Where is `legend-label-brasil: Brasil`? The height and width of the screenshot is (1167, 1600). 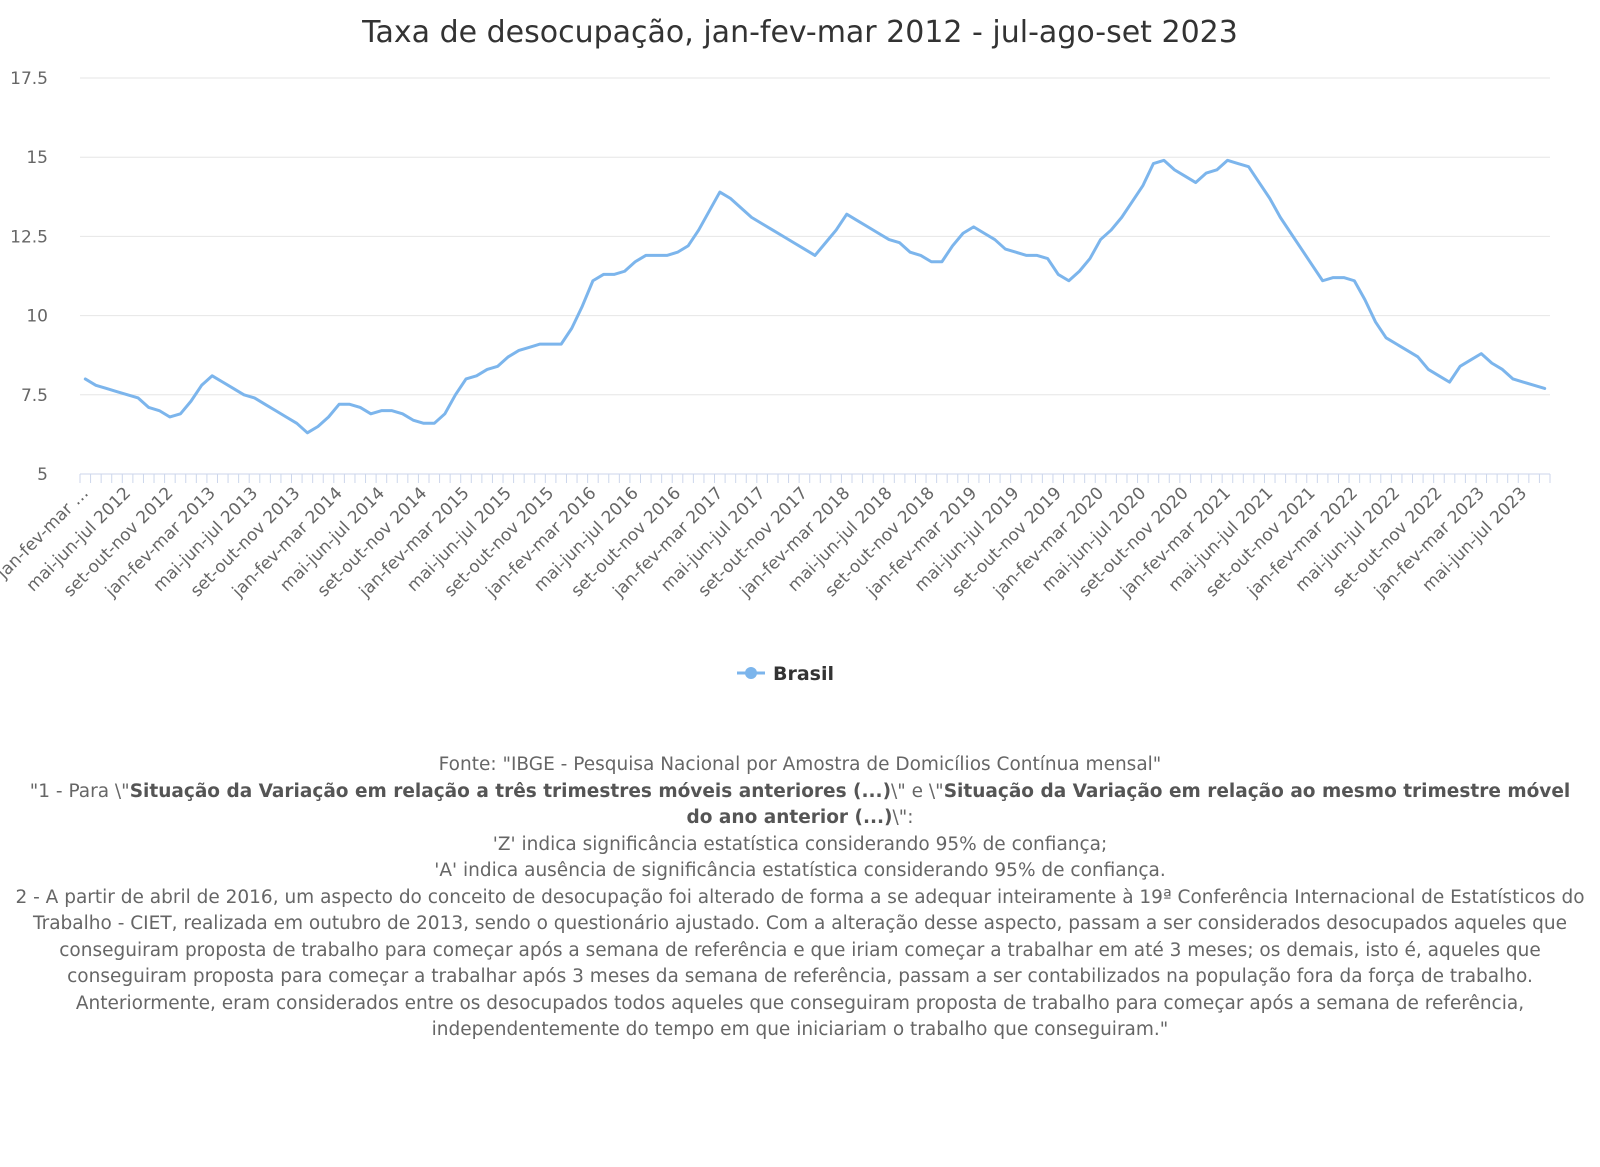 legend-label-brasil: Brasil is located at coordinates (803, 674).